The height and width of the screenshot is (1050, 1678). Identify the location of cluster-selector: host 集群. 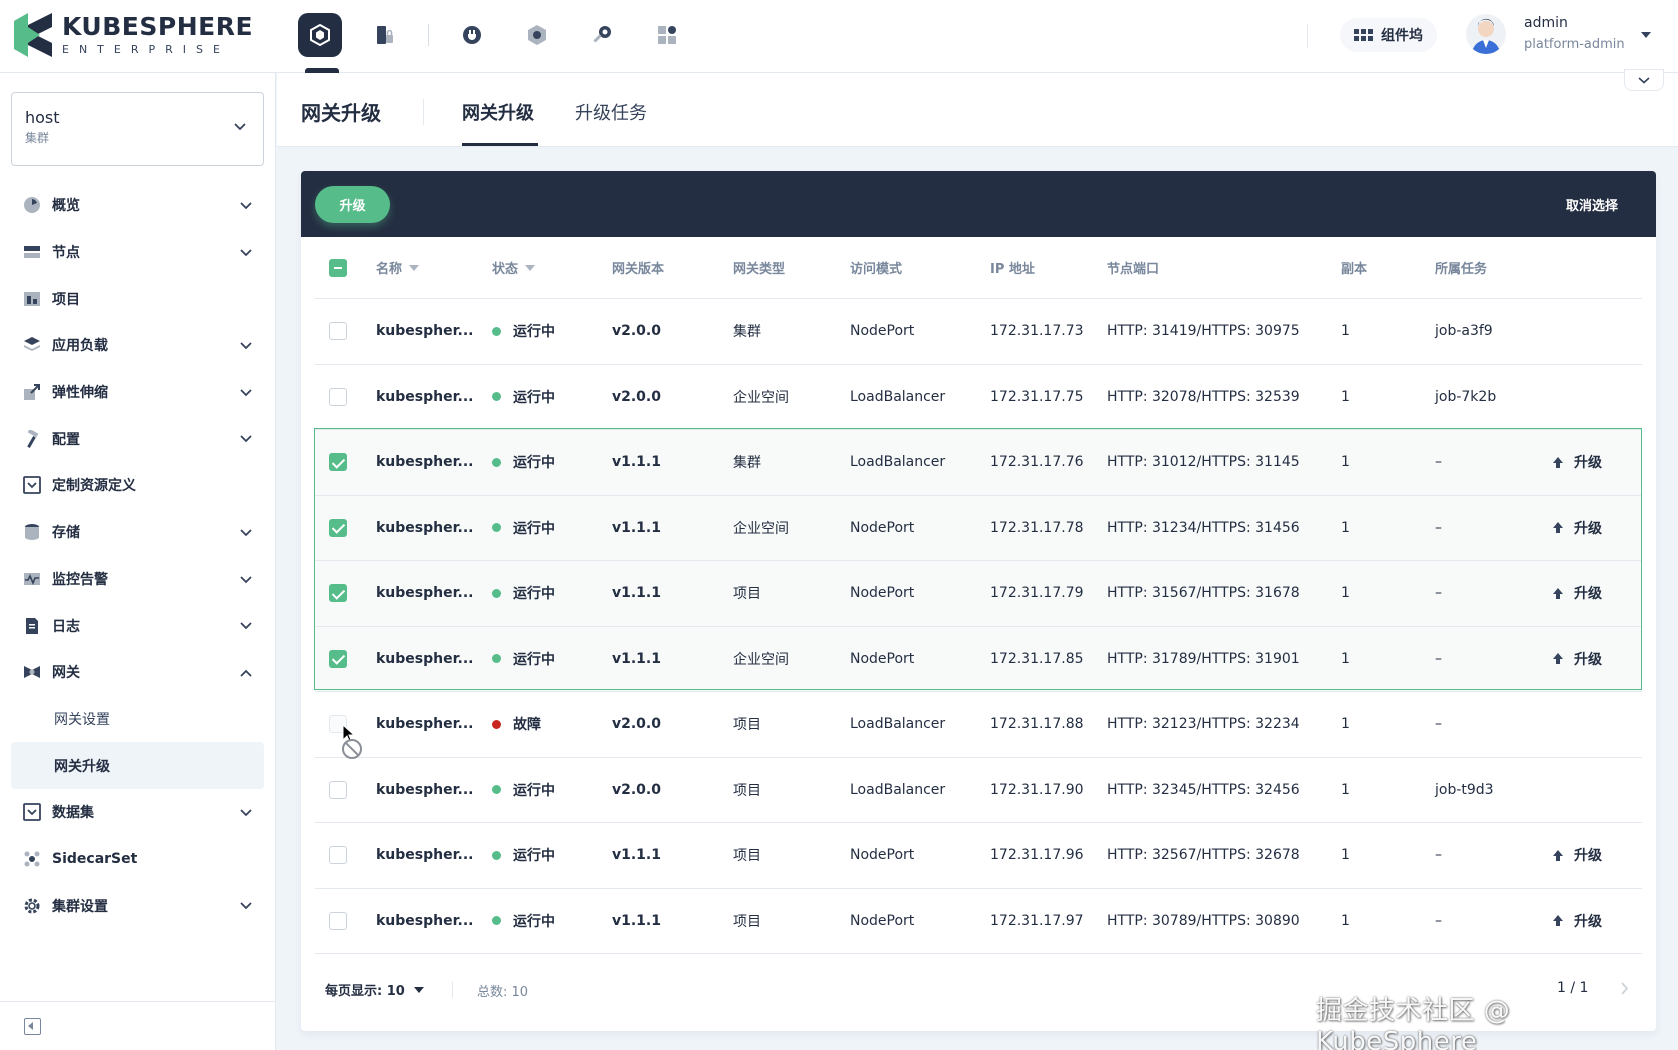
(137, 129).